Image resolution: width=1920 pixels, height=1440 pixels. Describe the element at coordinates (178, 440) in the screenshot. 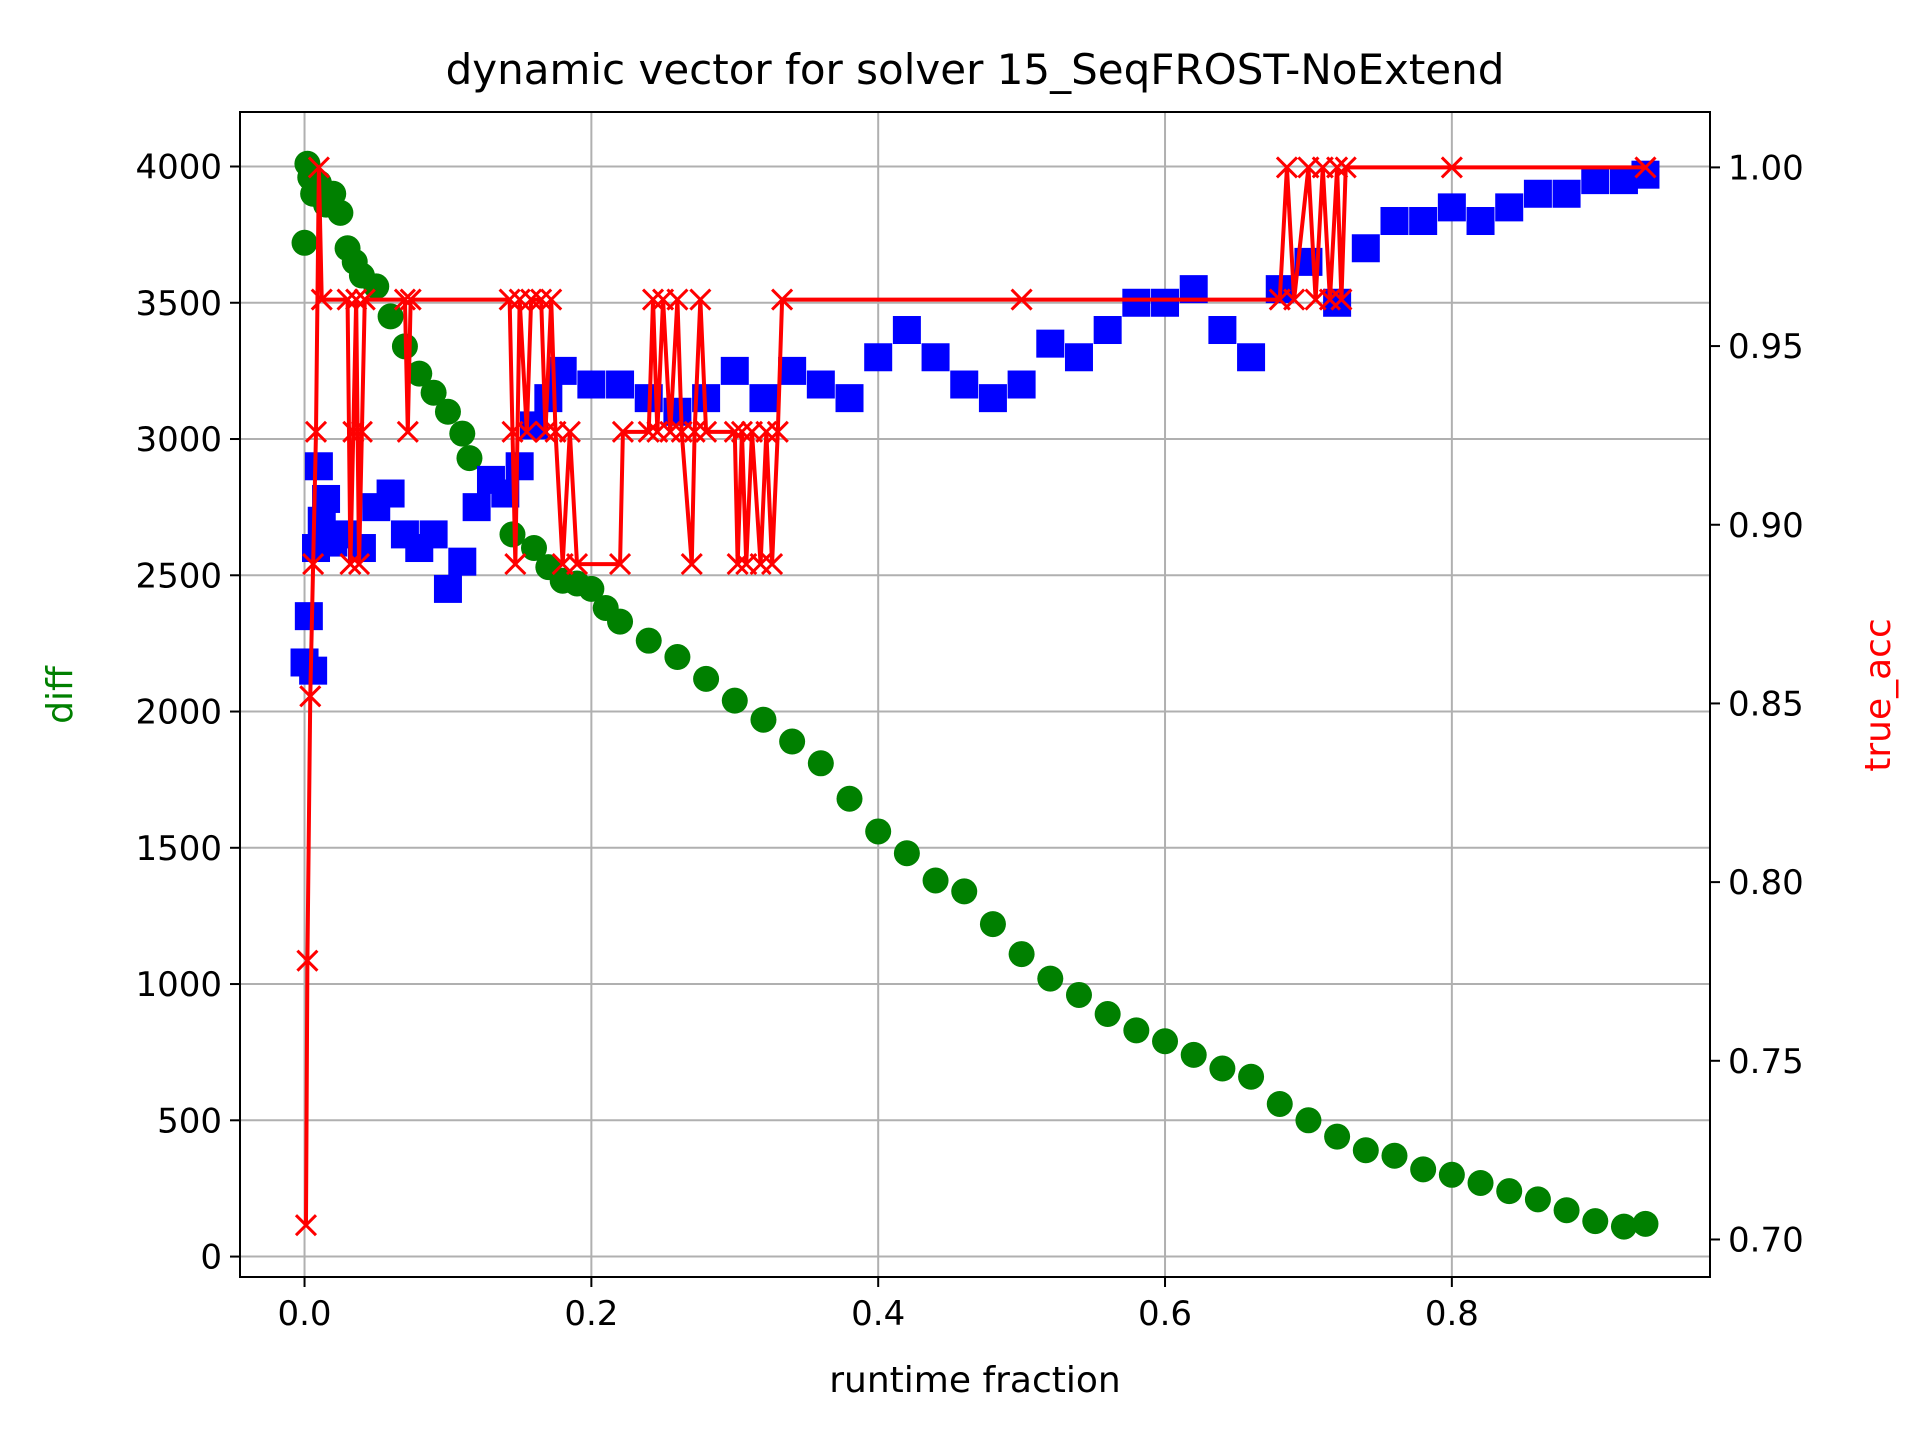

I see `y-tick-label: 3000` at that location.